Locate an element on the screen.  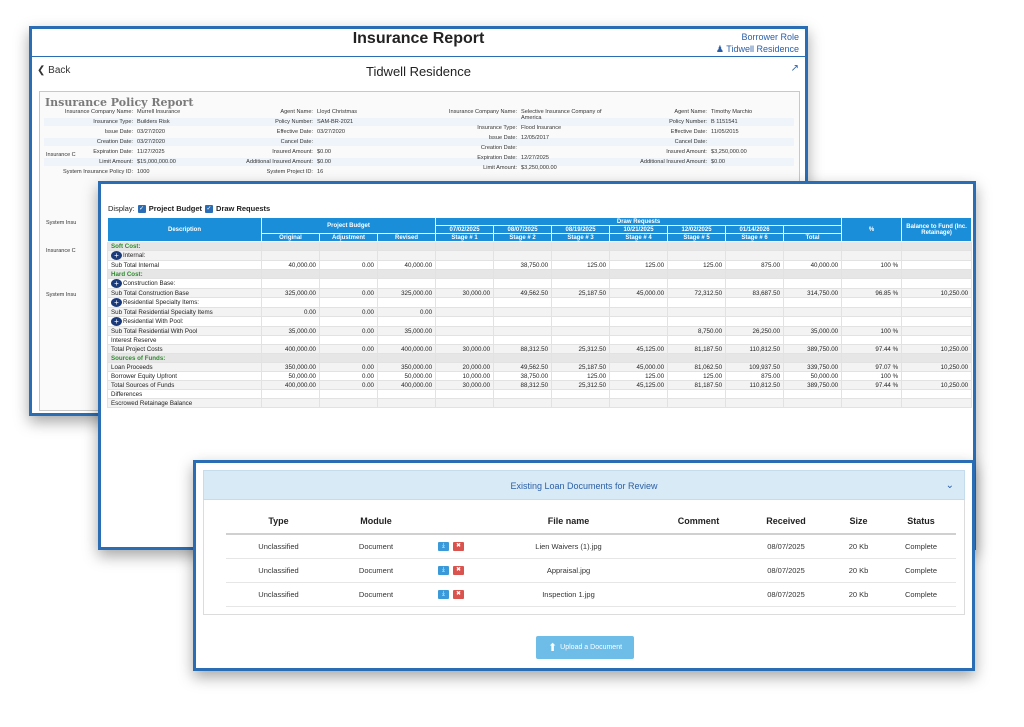
docs-col-header: Size is located at coordinates (858, 521).